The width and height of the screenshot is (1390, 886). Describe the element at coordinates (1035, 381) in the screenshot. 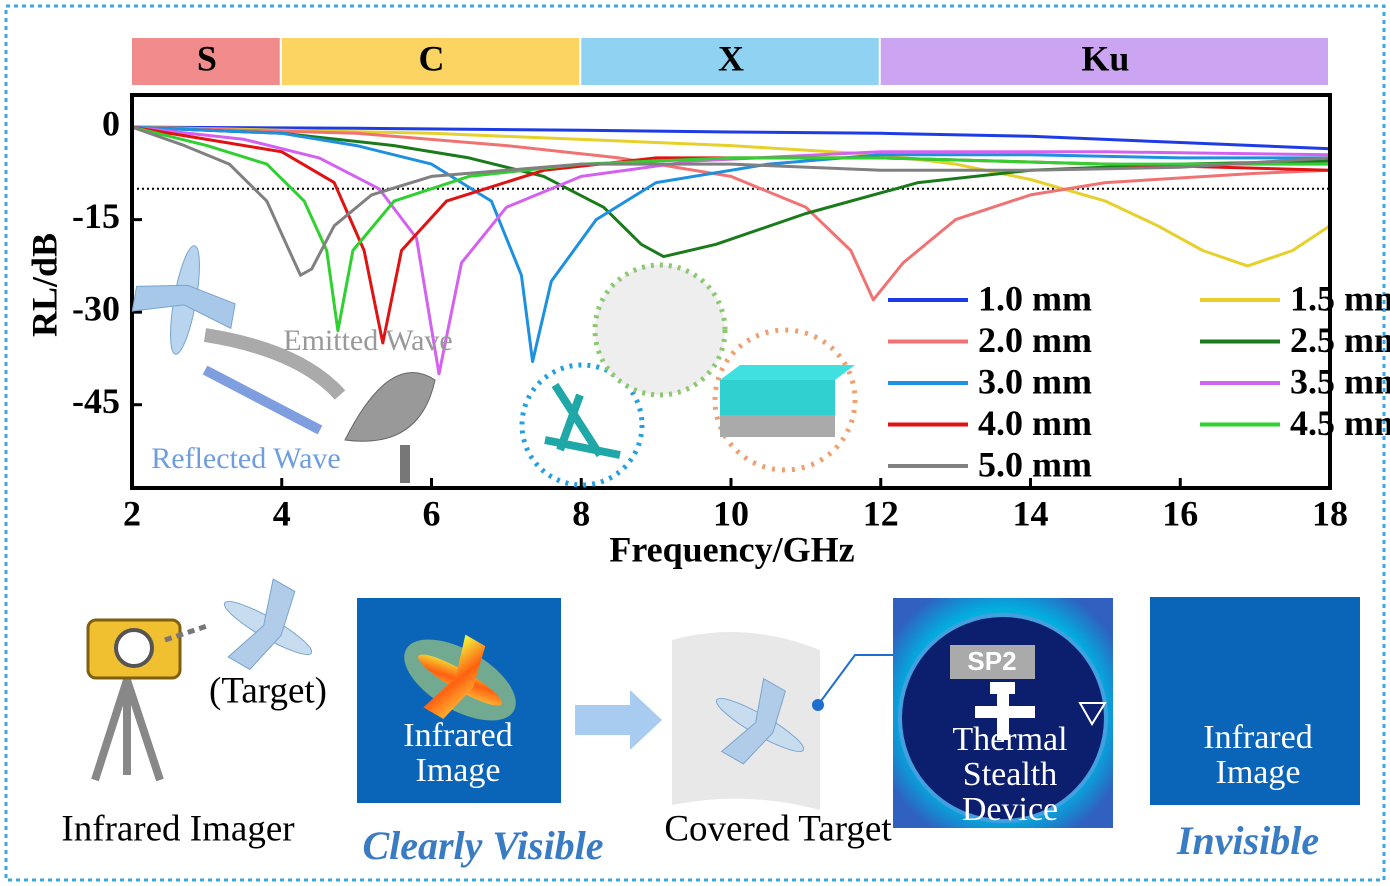

I see `legend-label: 3.0 mm` at that location.